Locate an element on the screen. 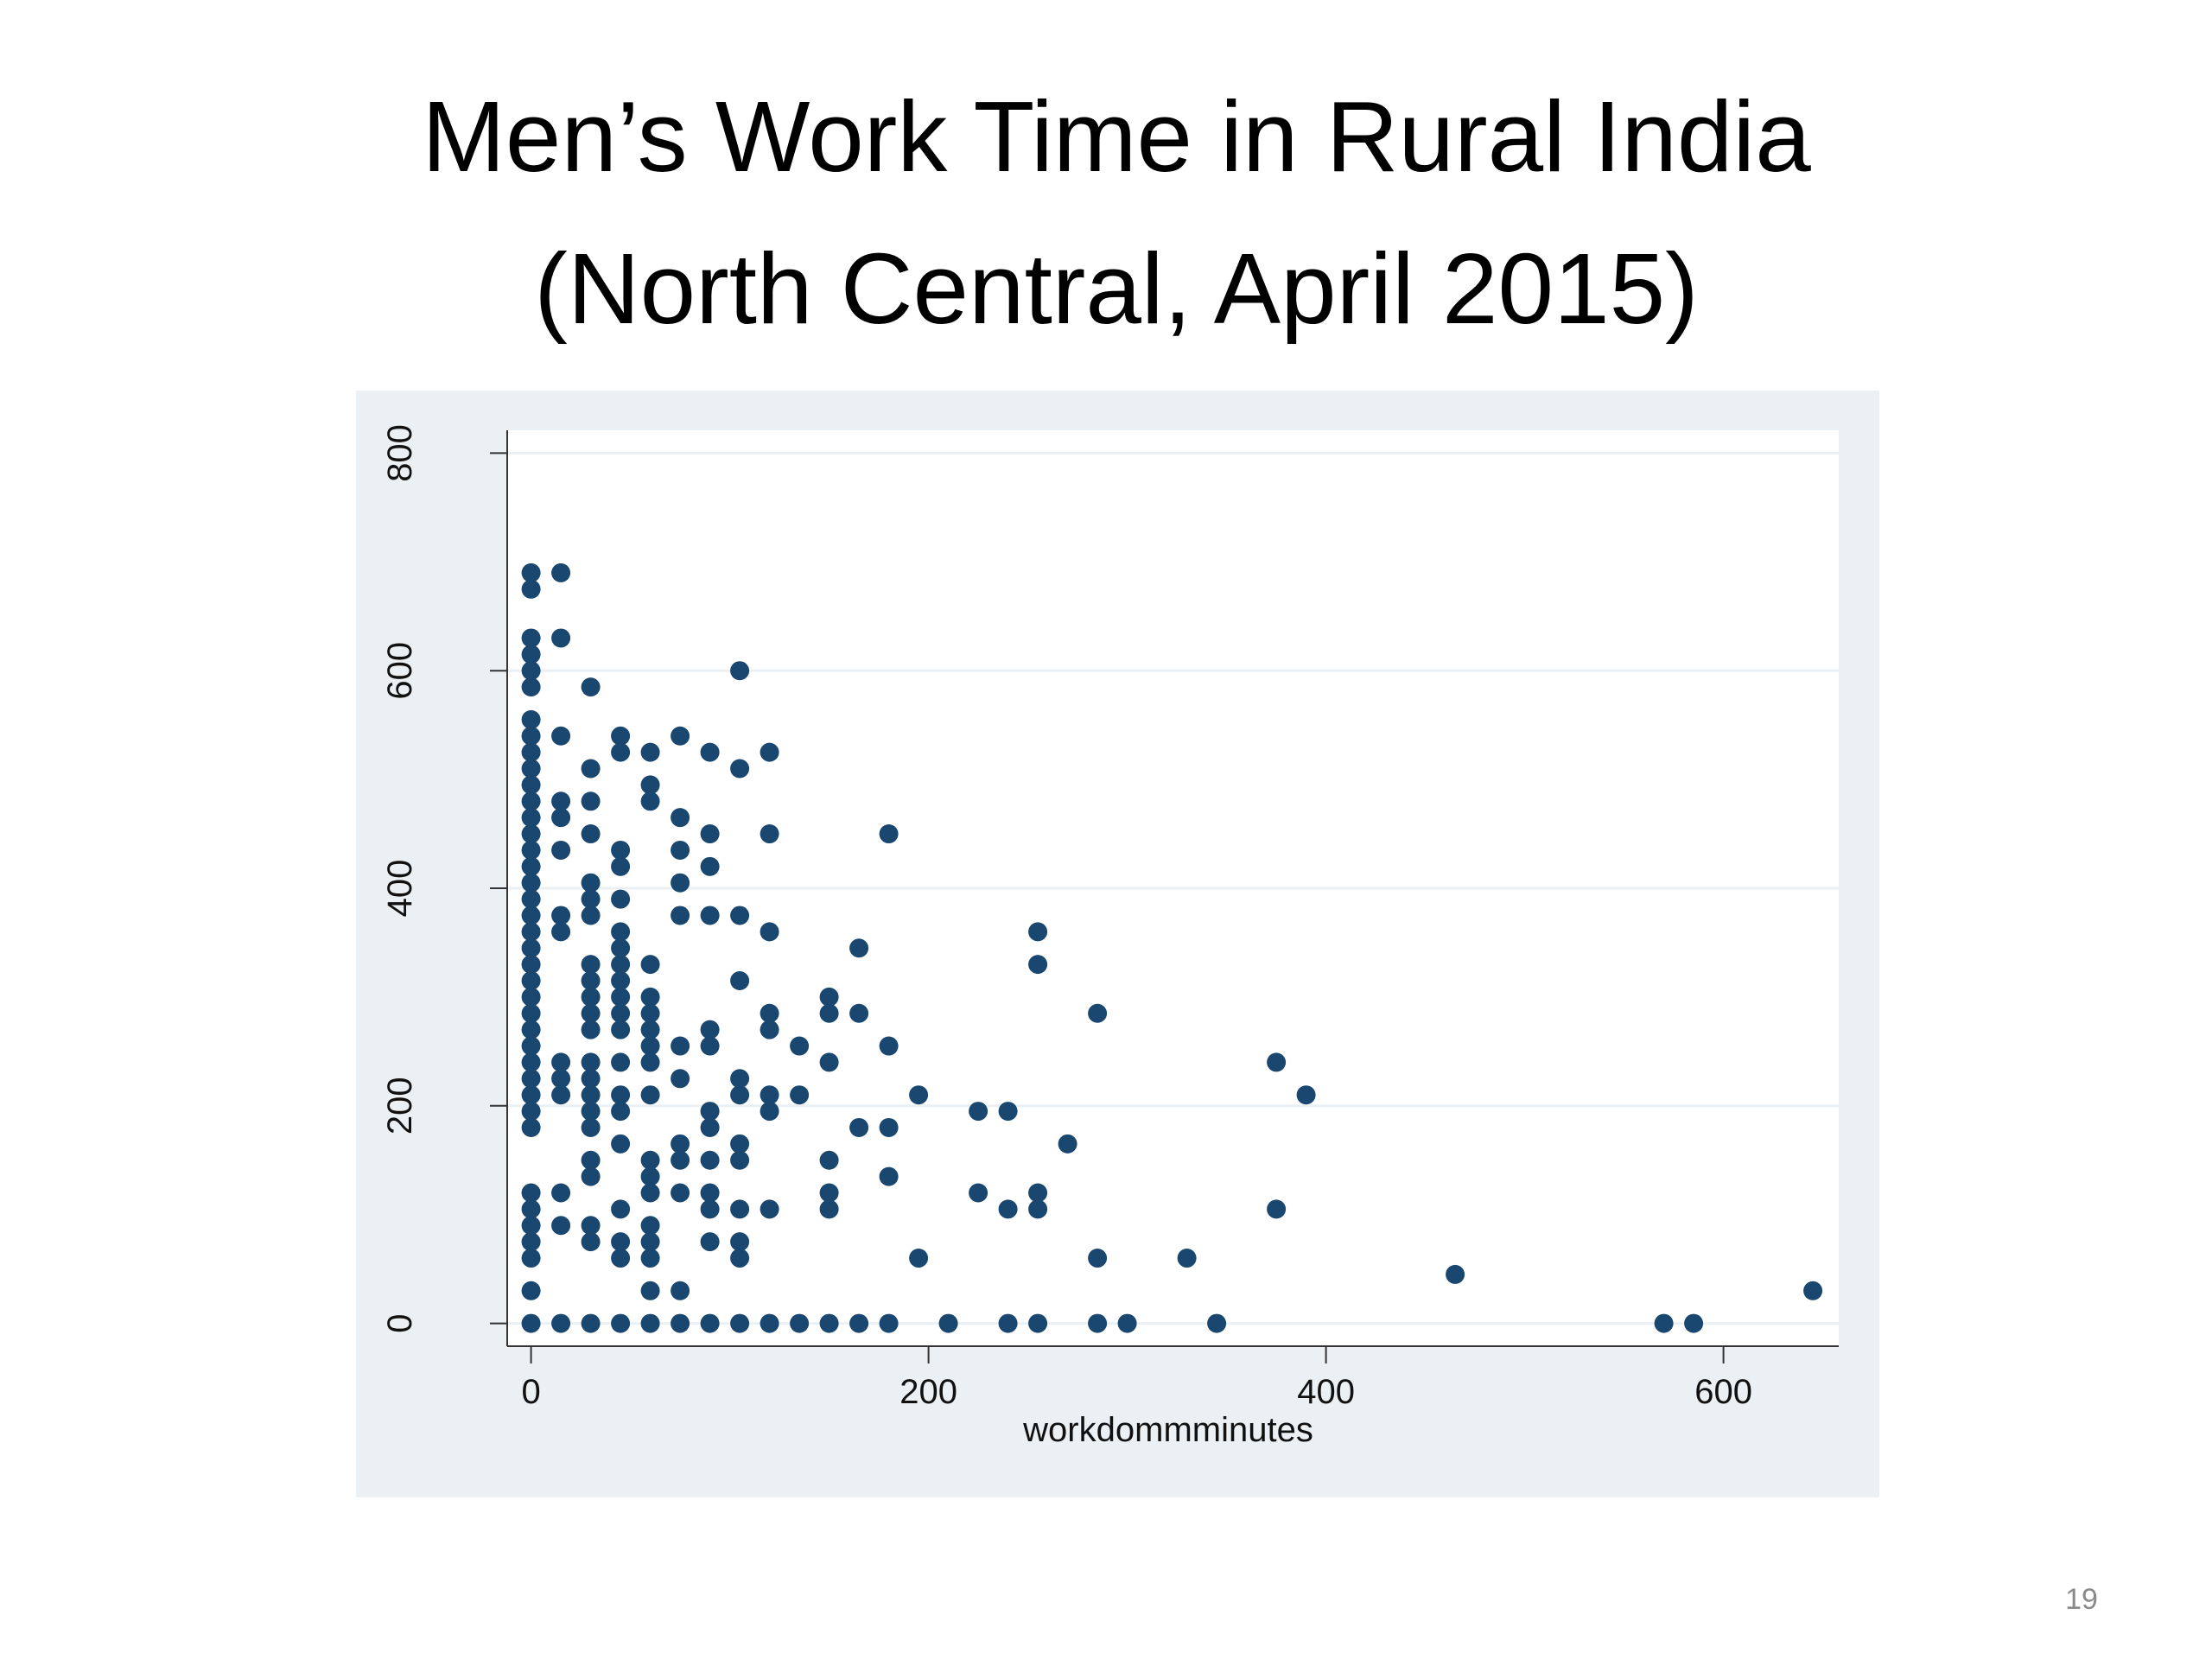 The height and width of the screenshot is (1659, 2212). x-axis-label: workdommminutes is located at coordinates (1167, 1430).